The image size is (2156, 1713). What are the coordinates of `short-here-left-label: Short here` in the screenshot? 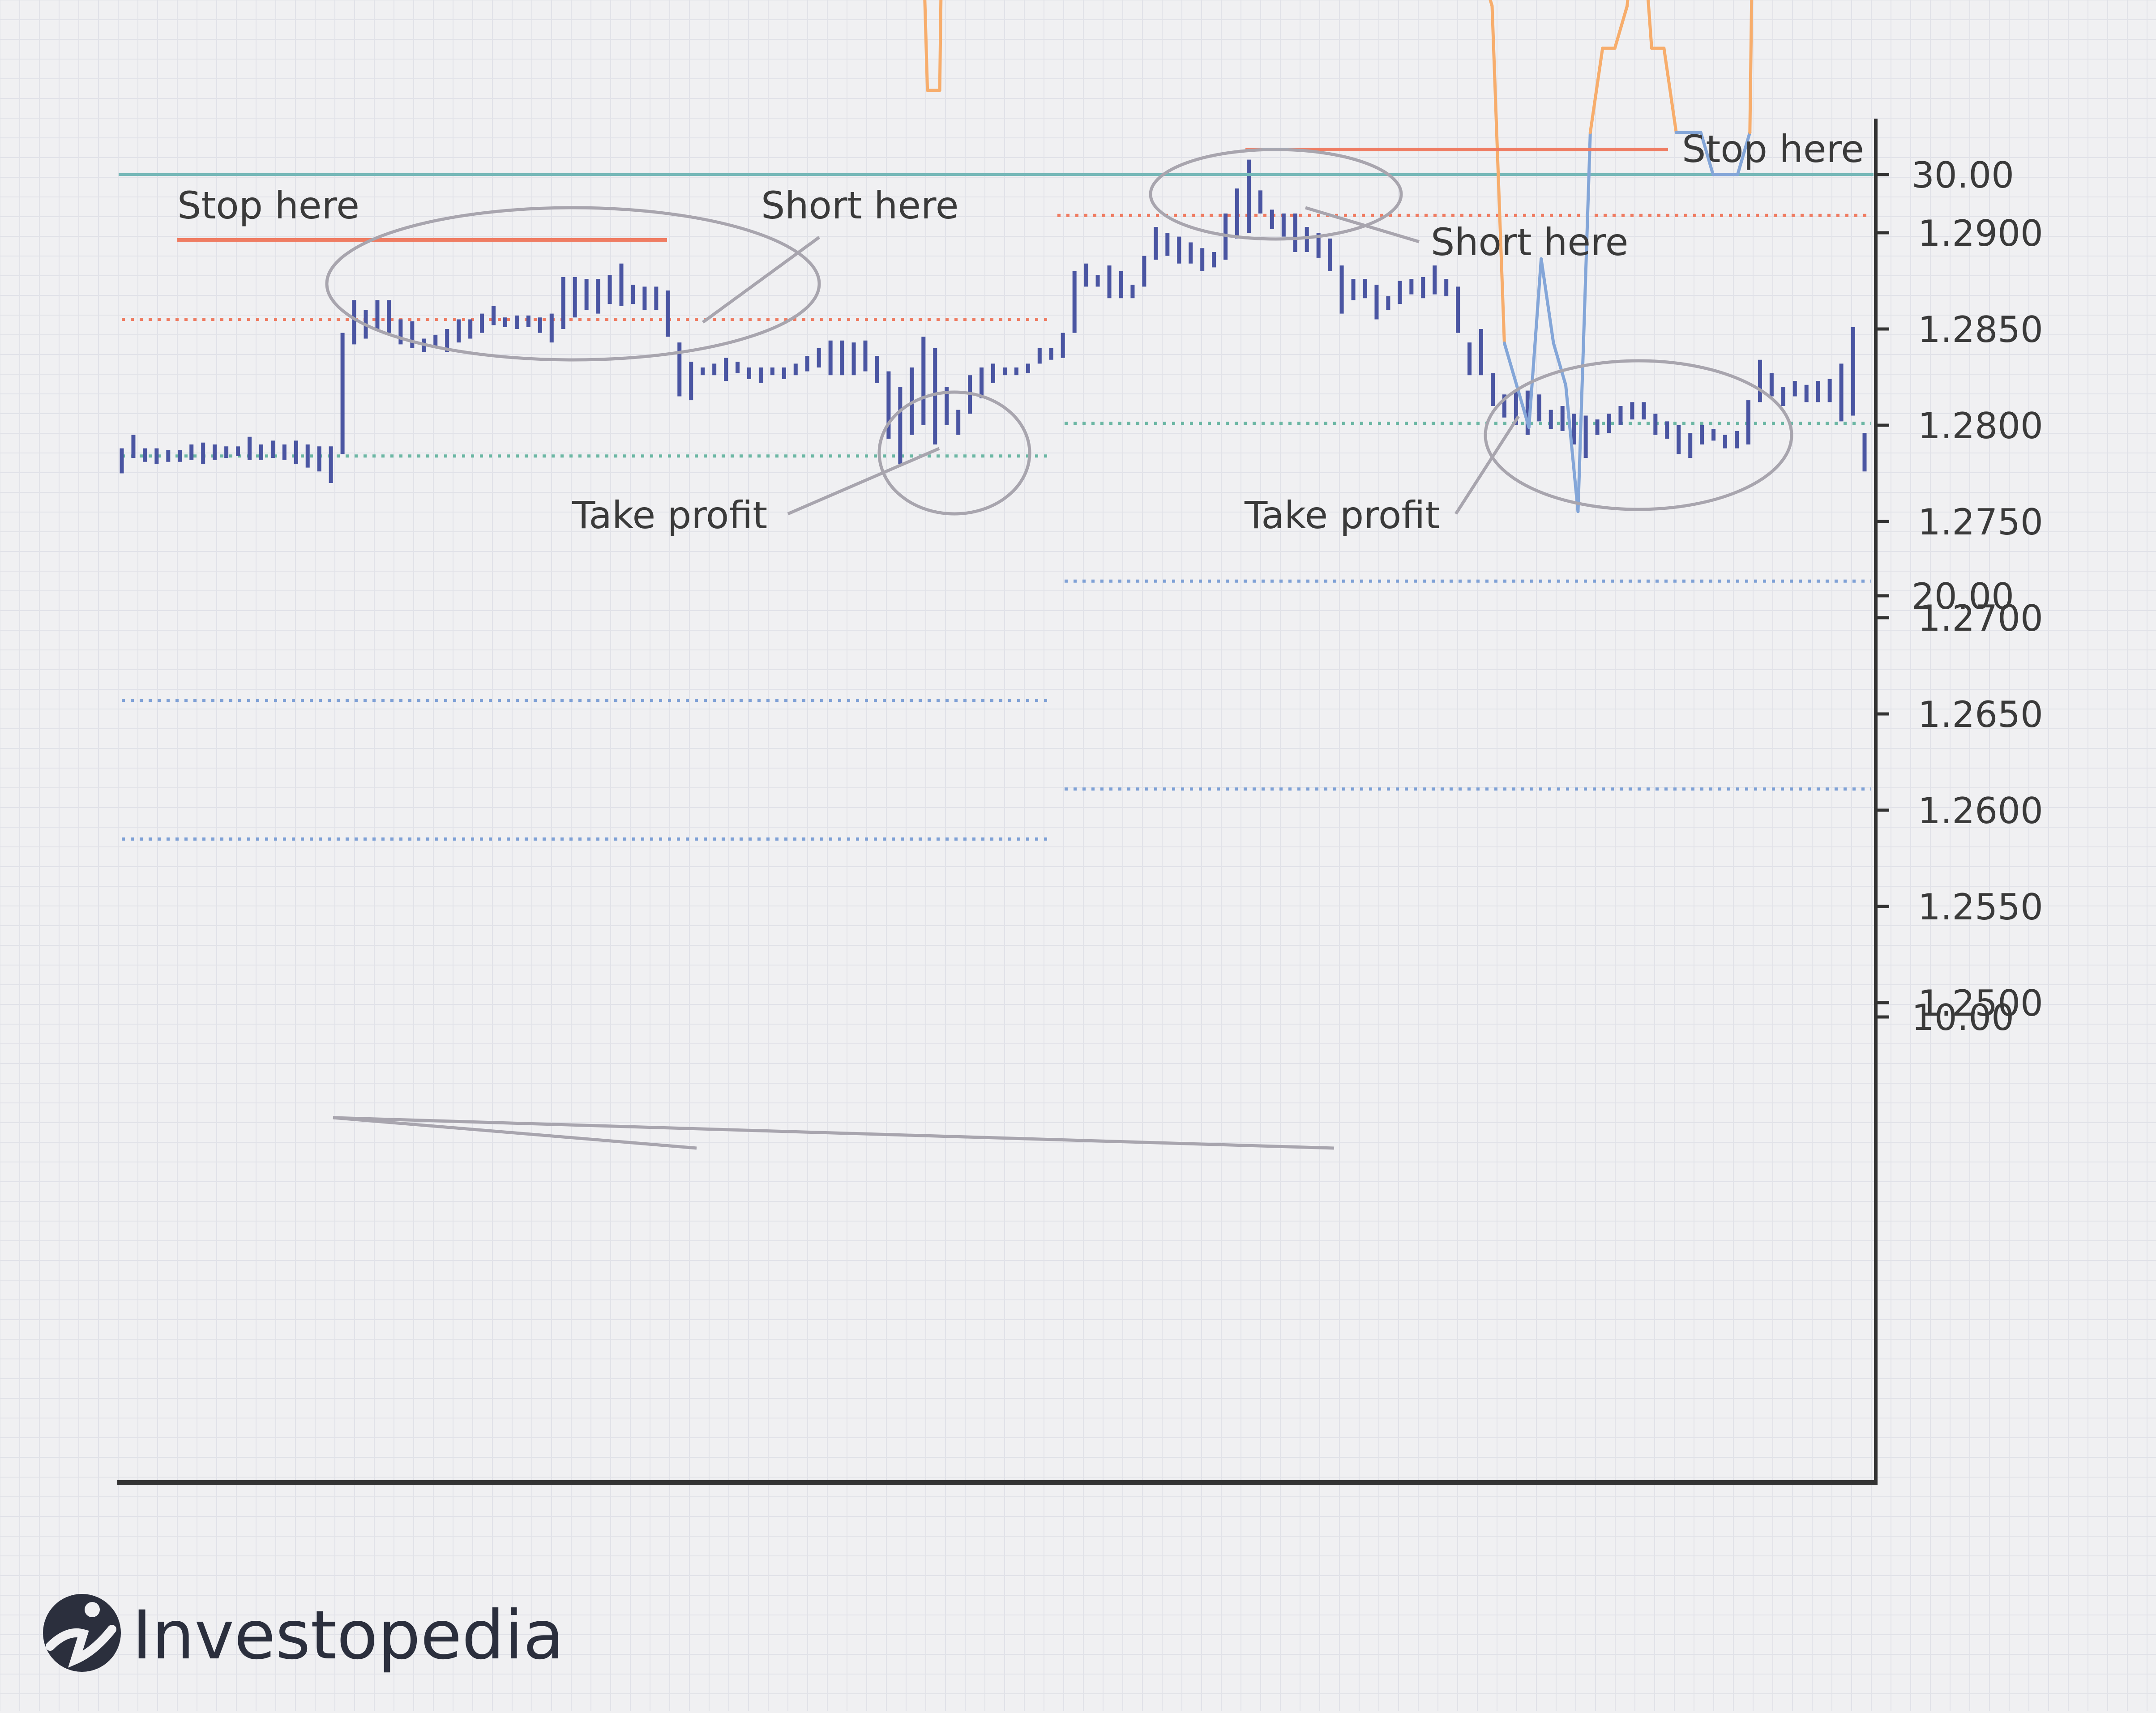 It's located at (859, 206).